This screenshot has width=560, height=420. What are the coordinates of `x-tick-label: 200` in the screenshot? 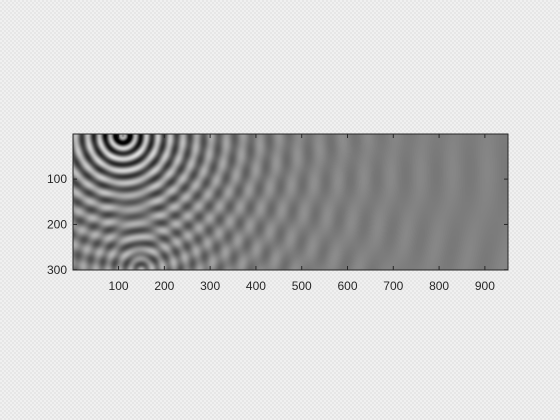 It's located at (164, 286).